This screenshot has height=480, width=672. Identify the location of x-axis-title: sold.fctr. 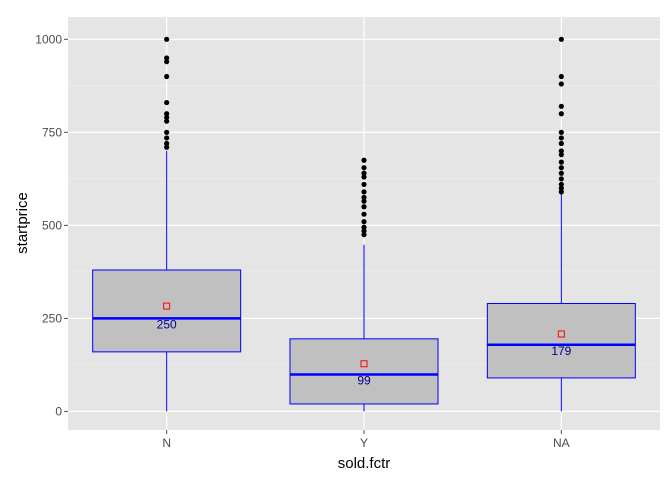
(364, 463).